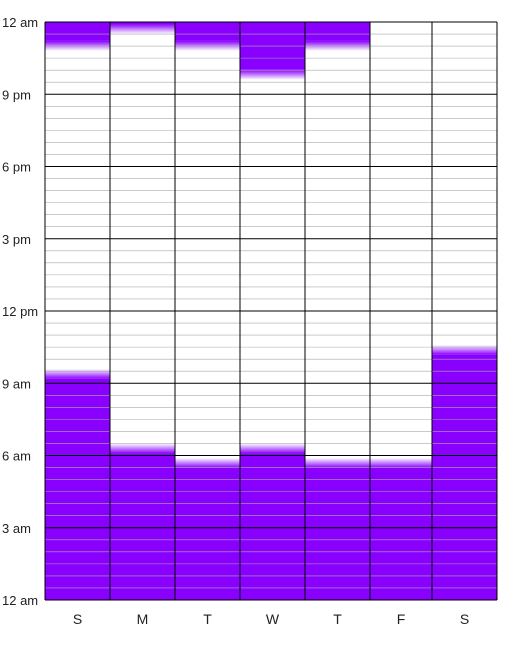  Describe the element at coordinates (272, 448) in the screenshot. I see `bar-w-3-range-0-fade-top` at that location.